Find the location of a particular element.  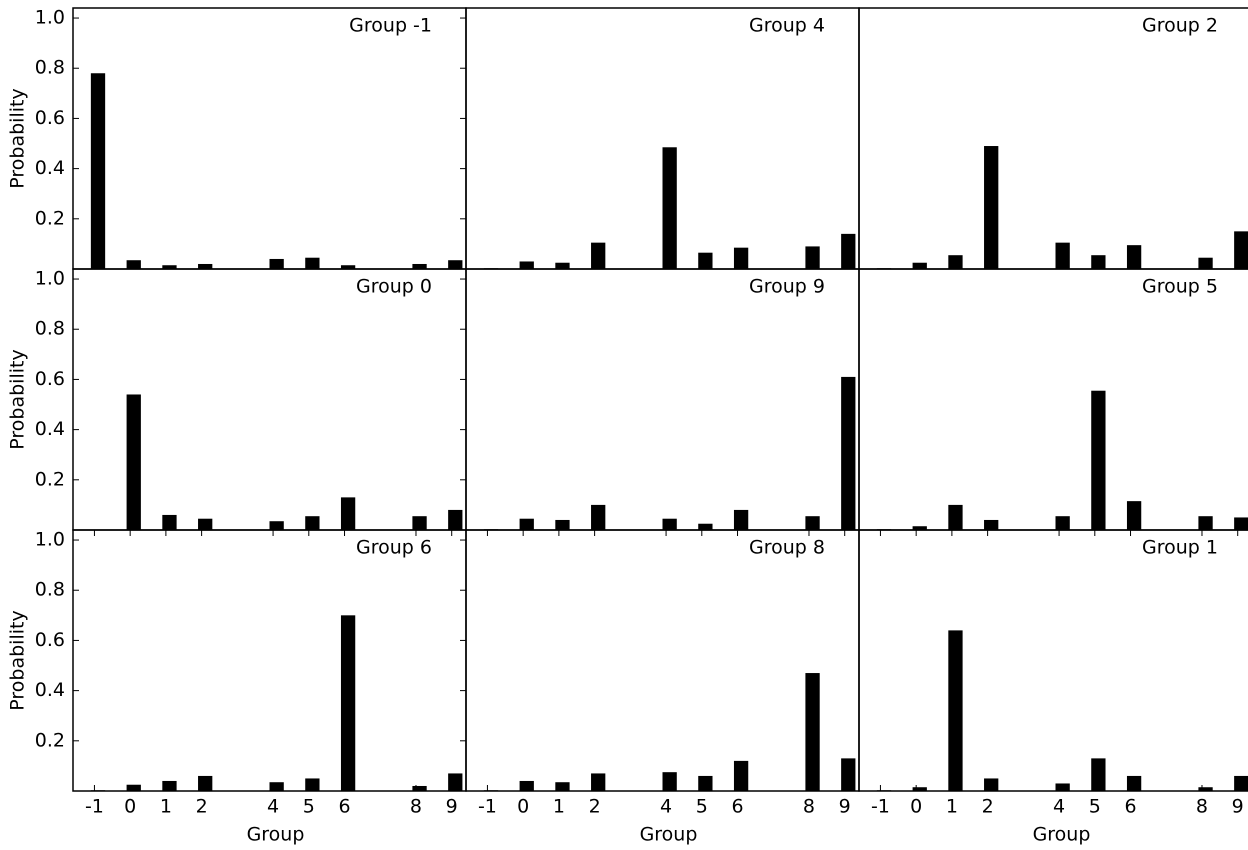

panel-title: Group 5 is located at coordinates (1180, 287).